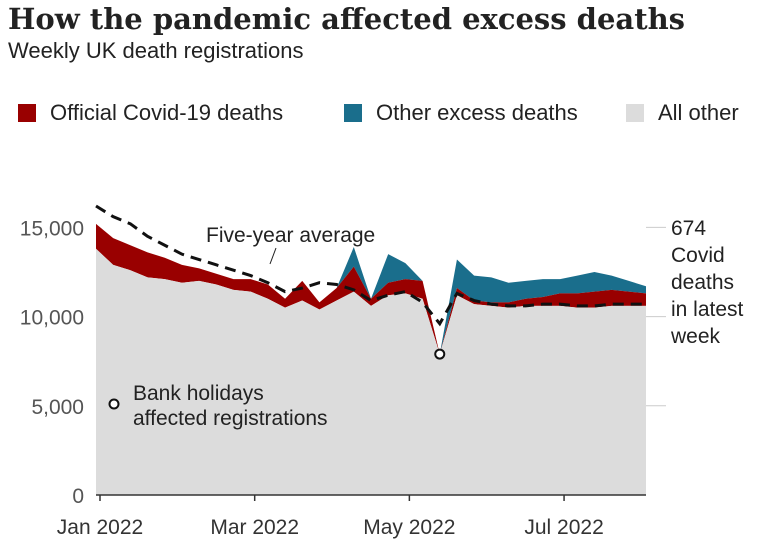 The image size is (768, 542). What do you see at coordinates (167, 112) in the screenshot?
I see `legend-label-covid: Official Covid-19 deaths` at bounding box center [167, 112].